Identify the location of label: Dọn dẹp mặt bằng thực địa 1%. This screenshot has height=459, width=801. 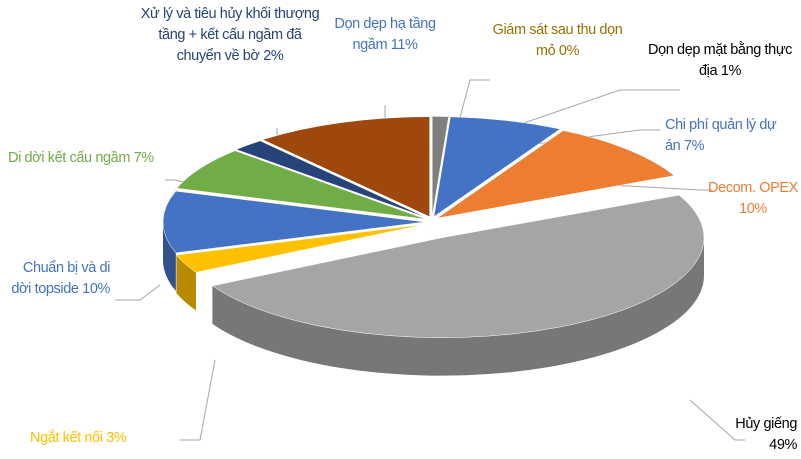
(720, 60).